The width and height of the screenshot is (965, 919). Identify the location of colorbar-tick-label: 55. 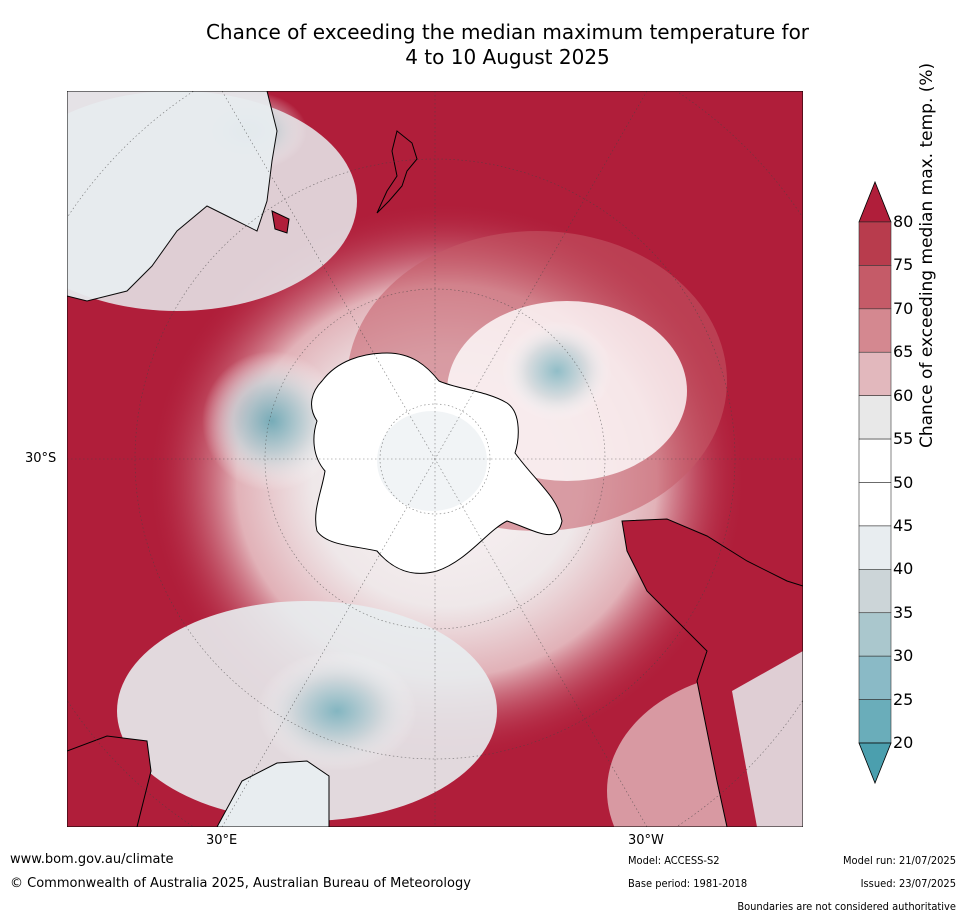
(903, 439).